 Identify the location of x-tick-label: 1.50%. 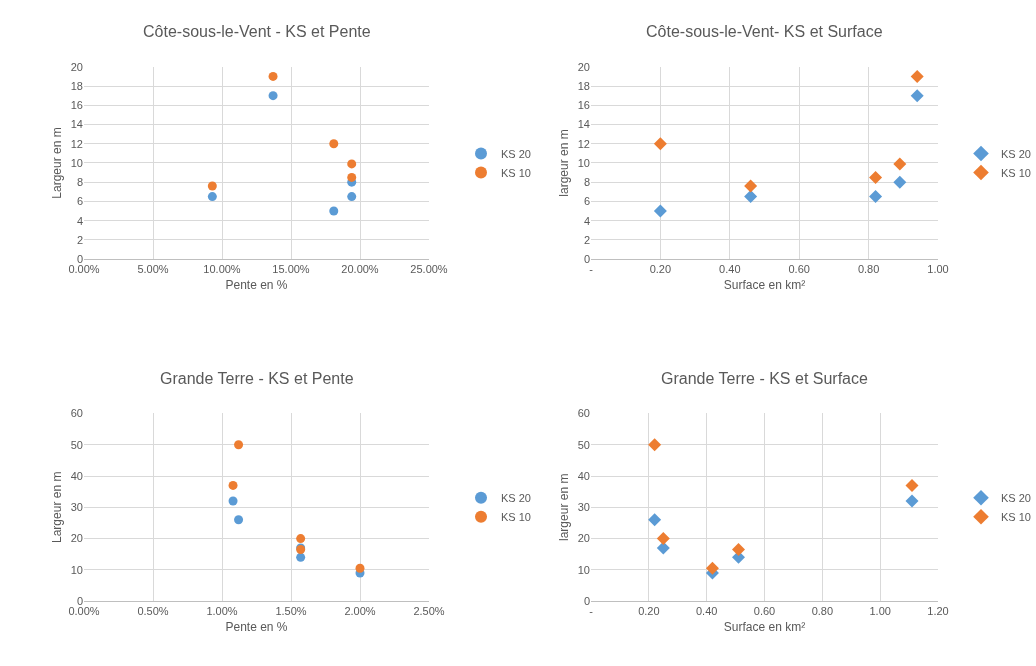
(291, 611).